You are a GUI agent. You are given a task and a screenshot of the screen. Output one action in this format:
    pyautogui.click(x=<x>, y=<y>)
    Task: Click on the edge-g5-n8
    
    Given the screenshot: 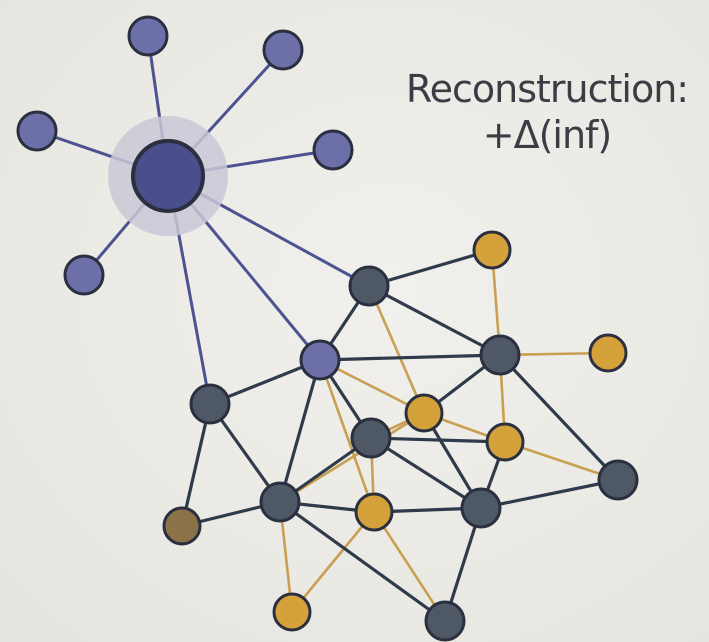 What is the action you would take?
    pyautogui.click(x=409, y=566)
    